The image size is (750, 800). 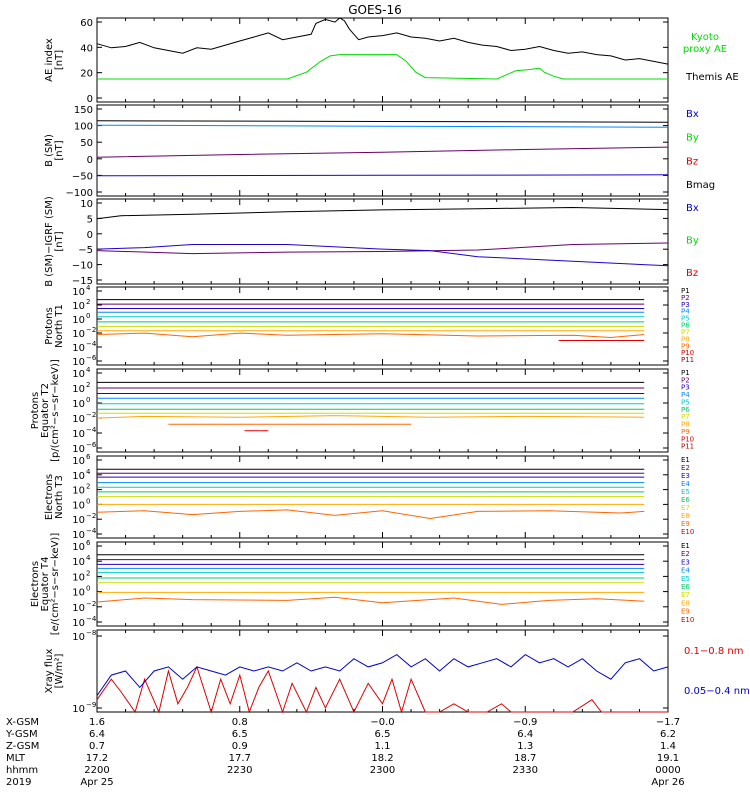 What do you see at coordinates (685, 546) in the screenshot?
I see `channel-label: E1` at bounding box center [685, 546].